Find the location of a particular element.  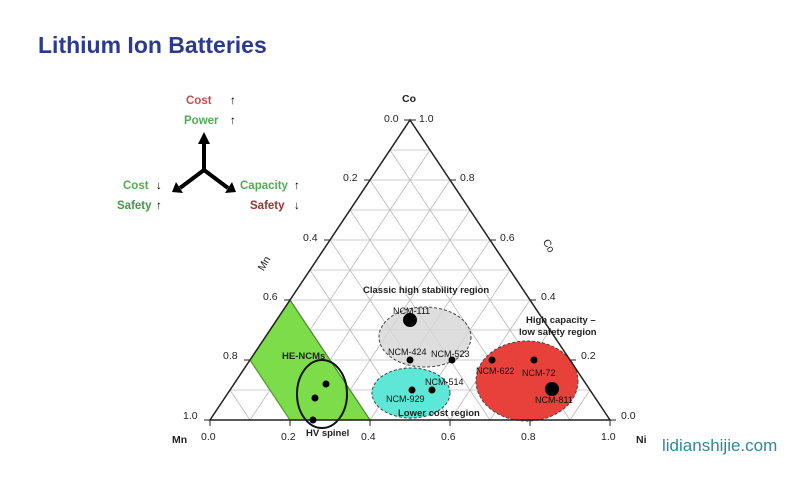

left-tick-1: 0.4 is located at coordinates (310, 238).